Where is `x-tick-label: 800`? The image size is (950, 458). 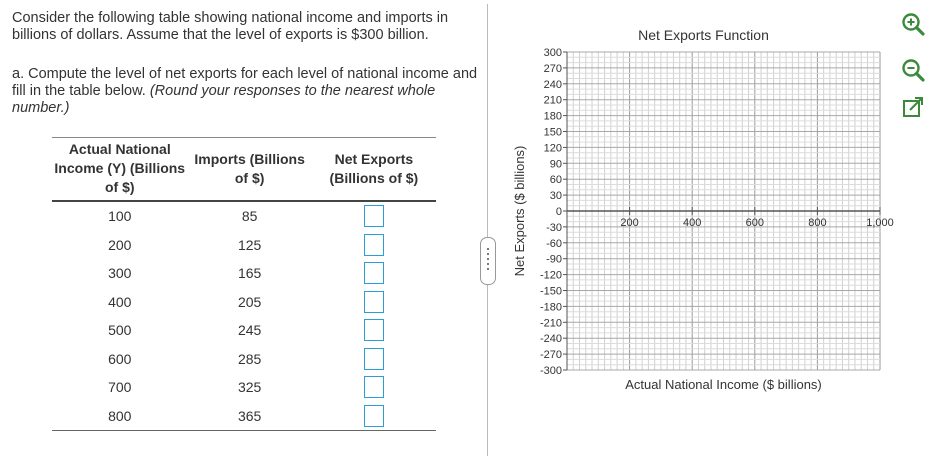
x-tick-label: 800 is located at coordinates (817, 223).